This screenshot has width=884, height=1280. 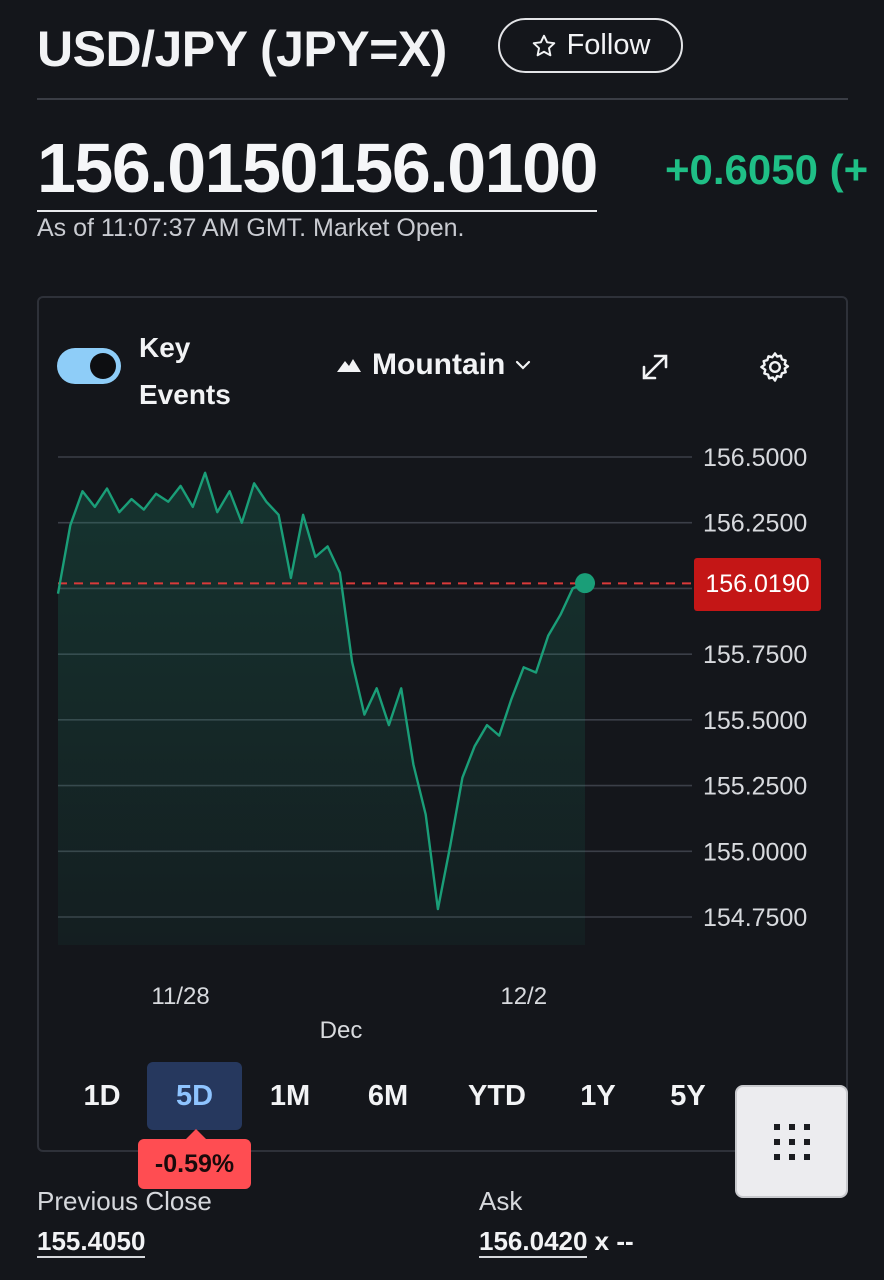 What do you see at coordinates (501, 1201) in the screenshot?
I see `ask-label: Ask` at bounding box center [501, 1201].